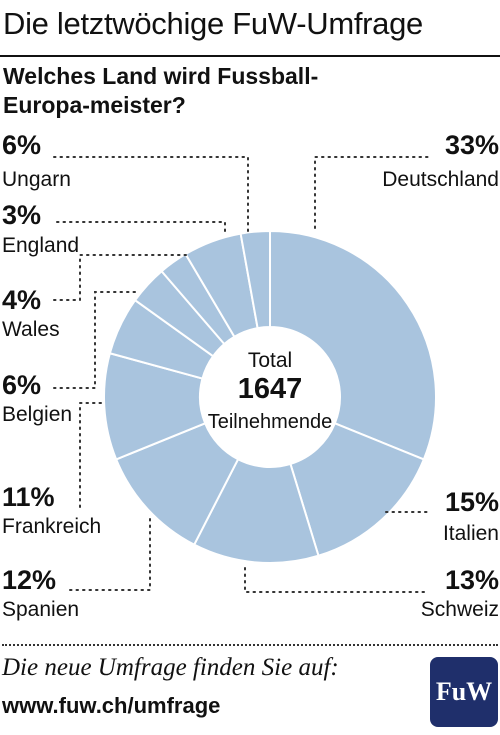  I want to click on center-participants-label: Teilnehmende, so click(270, 422).